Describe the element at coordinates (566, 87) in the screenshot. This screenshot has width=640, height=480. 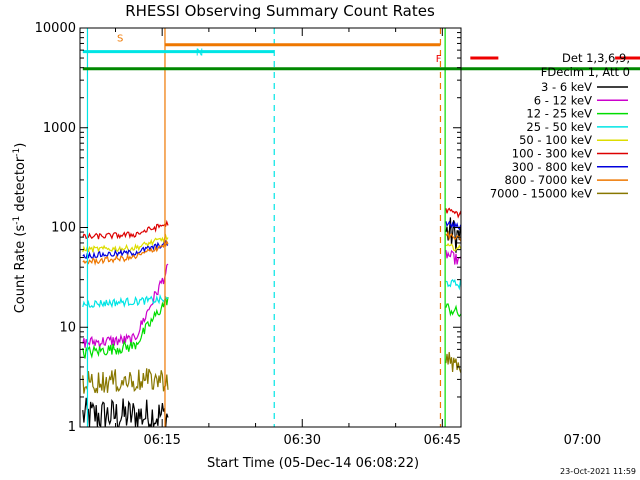
I see `legend-label: 3 - 6 keV` at that location.